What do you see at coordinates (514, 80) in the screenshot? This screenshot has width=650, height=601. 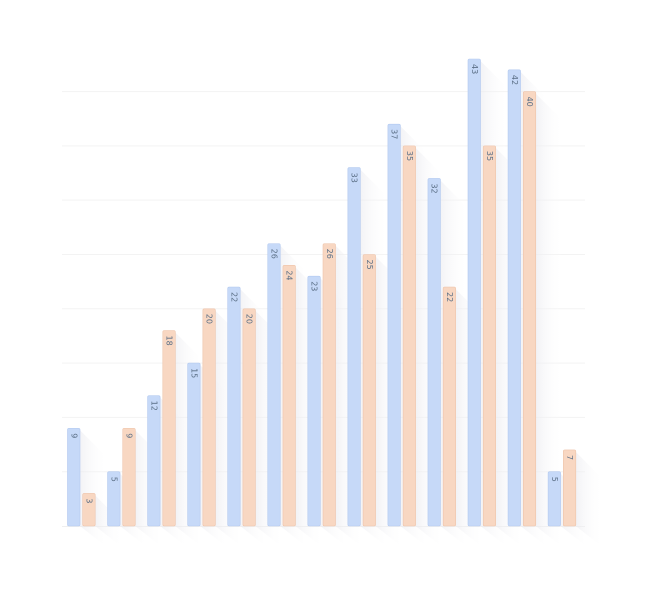 I see `bar-value-label: 42` at bounding box center [514, 80].